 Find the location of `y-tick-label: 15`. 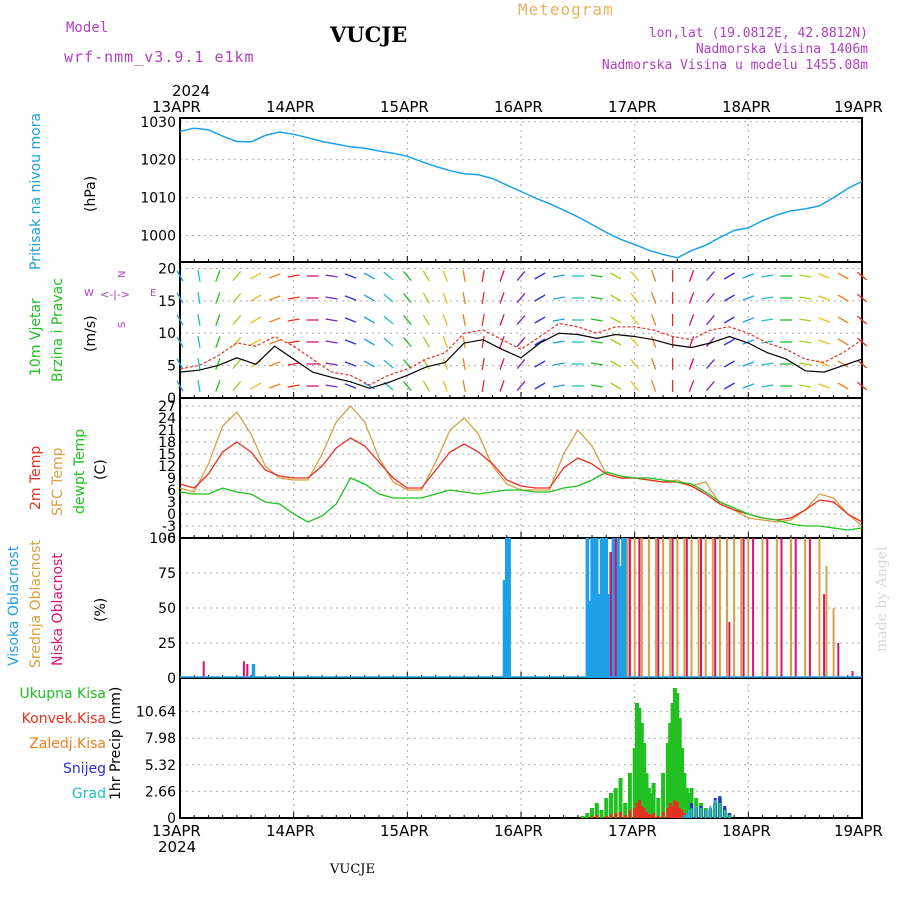

y-tick-label: 15 is located at coordinates (167, 302).